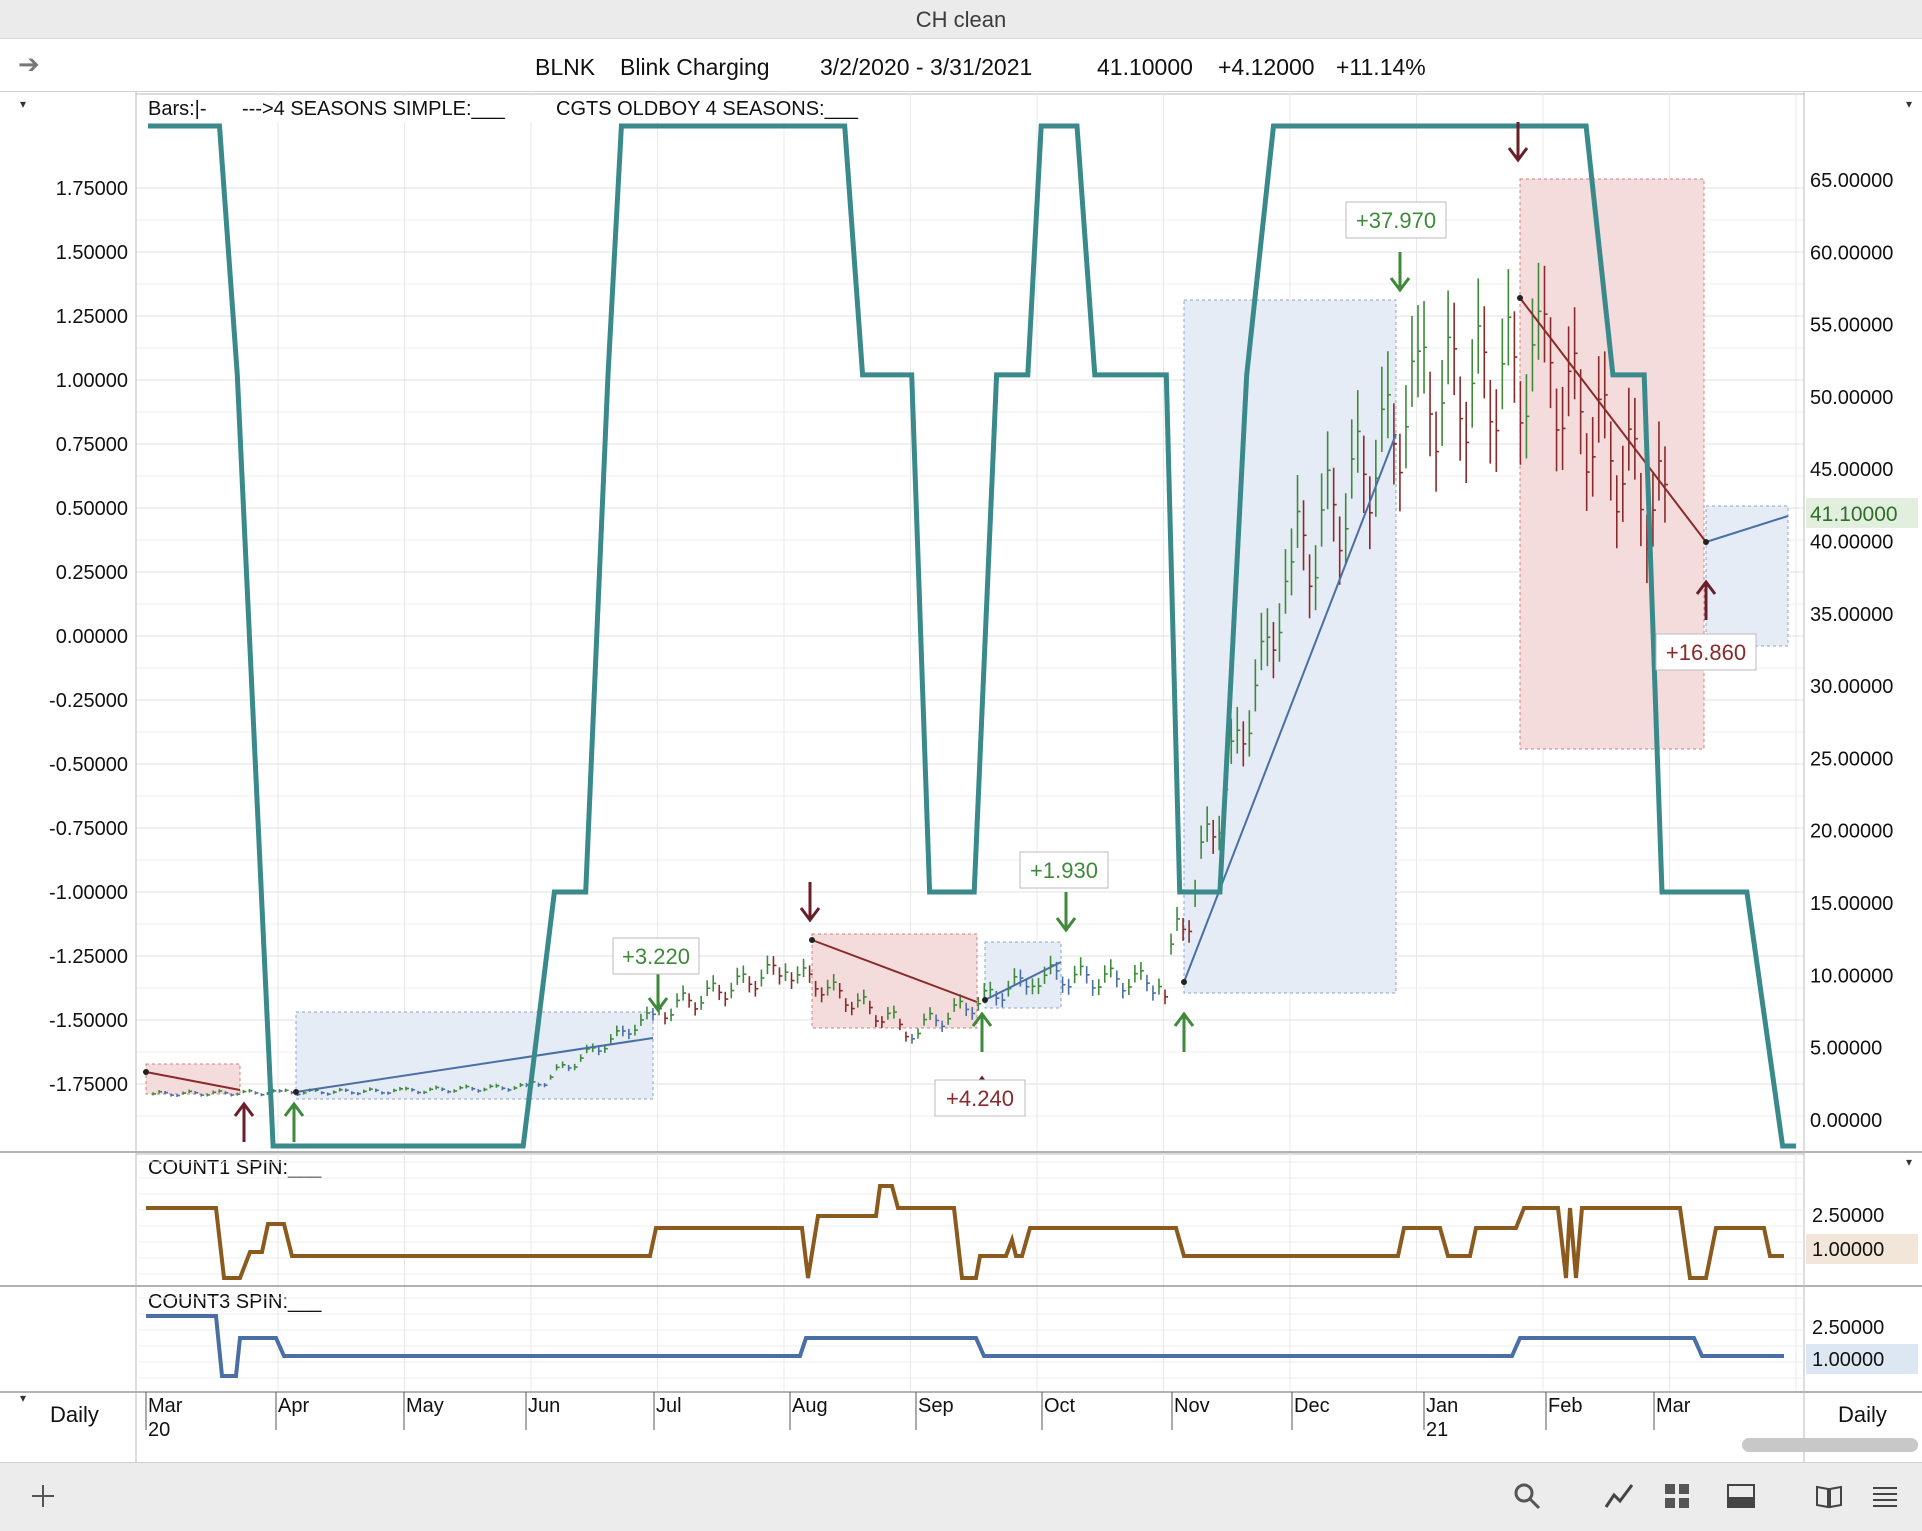 The height and width of the screenshot is (1531, 1922). Describe the element at coordinates (235, 1168) in the screenshot. I see `count1-title: COUNT1 SPIN:___` at that location.